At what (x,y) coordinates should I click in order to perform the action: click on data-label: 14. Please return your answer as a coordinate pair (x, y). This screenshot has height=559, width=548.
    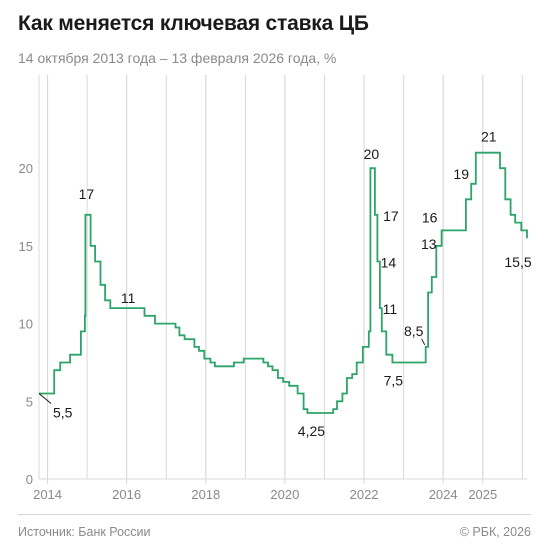
    Looking at the image, I should click on (389, 262).